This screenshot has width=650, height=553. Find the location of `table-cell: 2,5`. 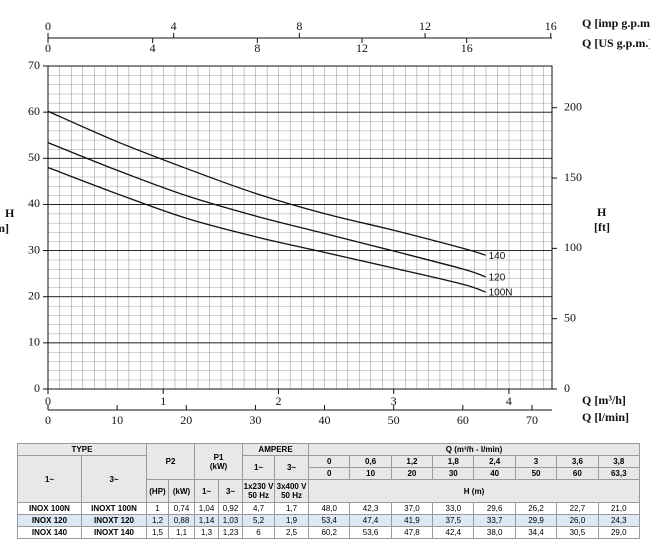

table-cell: 2,5 is located at coordinates (292, 532).